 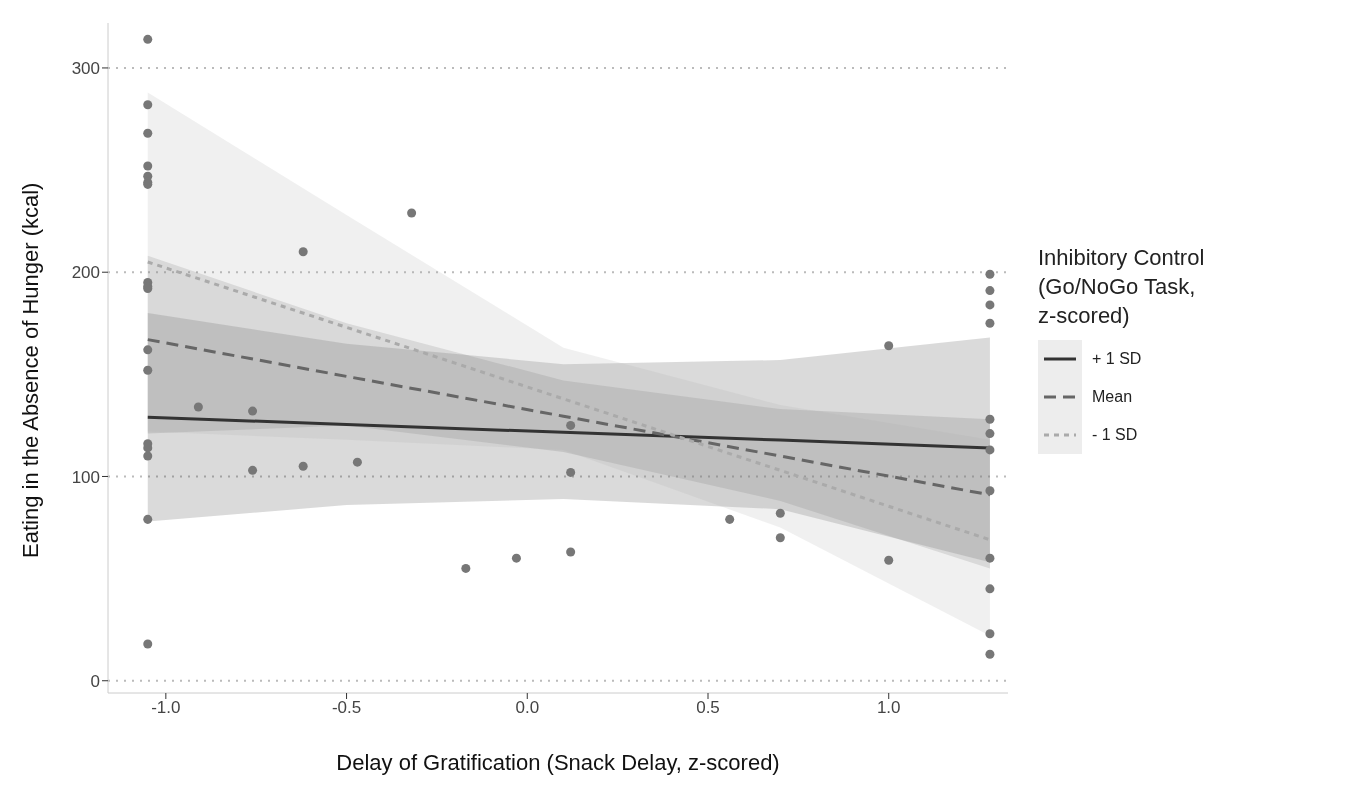 What do you see at coordinates (1121, 287) in the screenshot?
I see `legend-title: Inhibitory Control (Go/NoGo Task, z-scored)` at bounding box center [1121, 287].